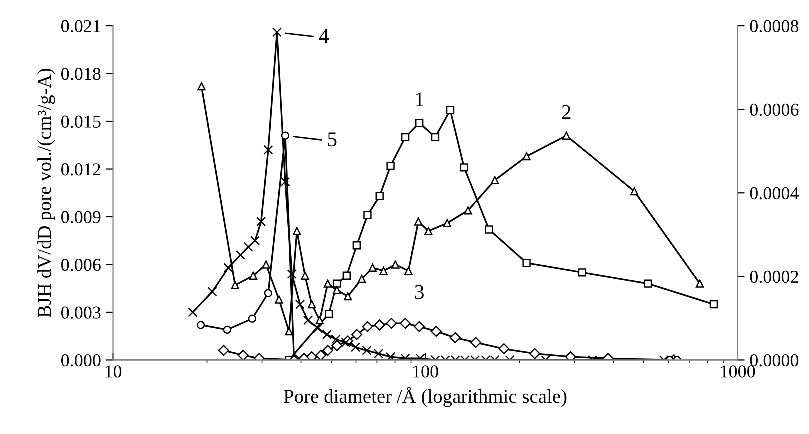 This screenshot has width=809, height=434. I want to click on y2-tick-label: 0.0004, so click(774, 193).